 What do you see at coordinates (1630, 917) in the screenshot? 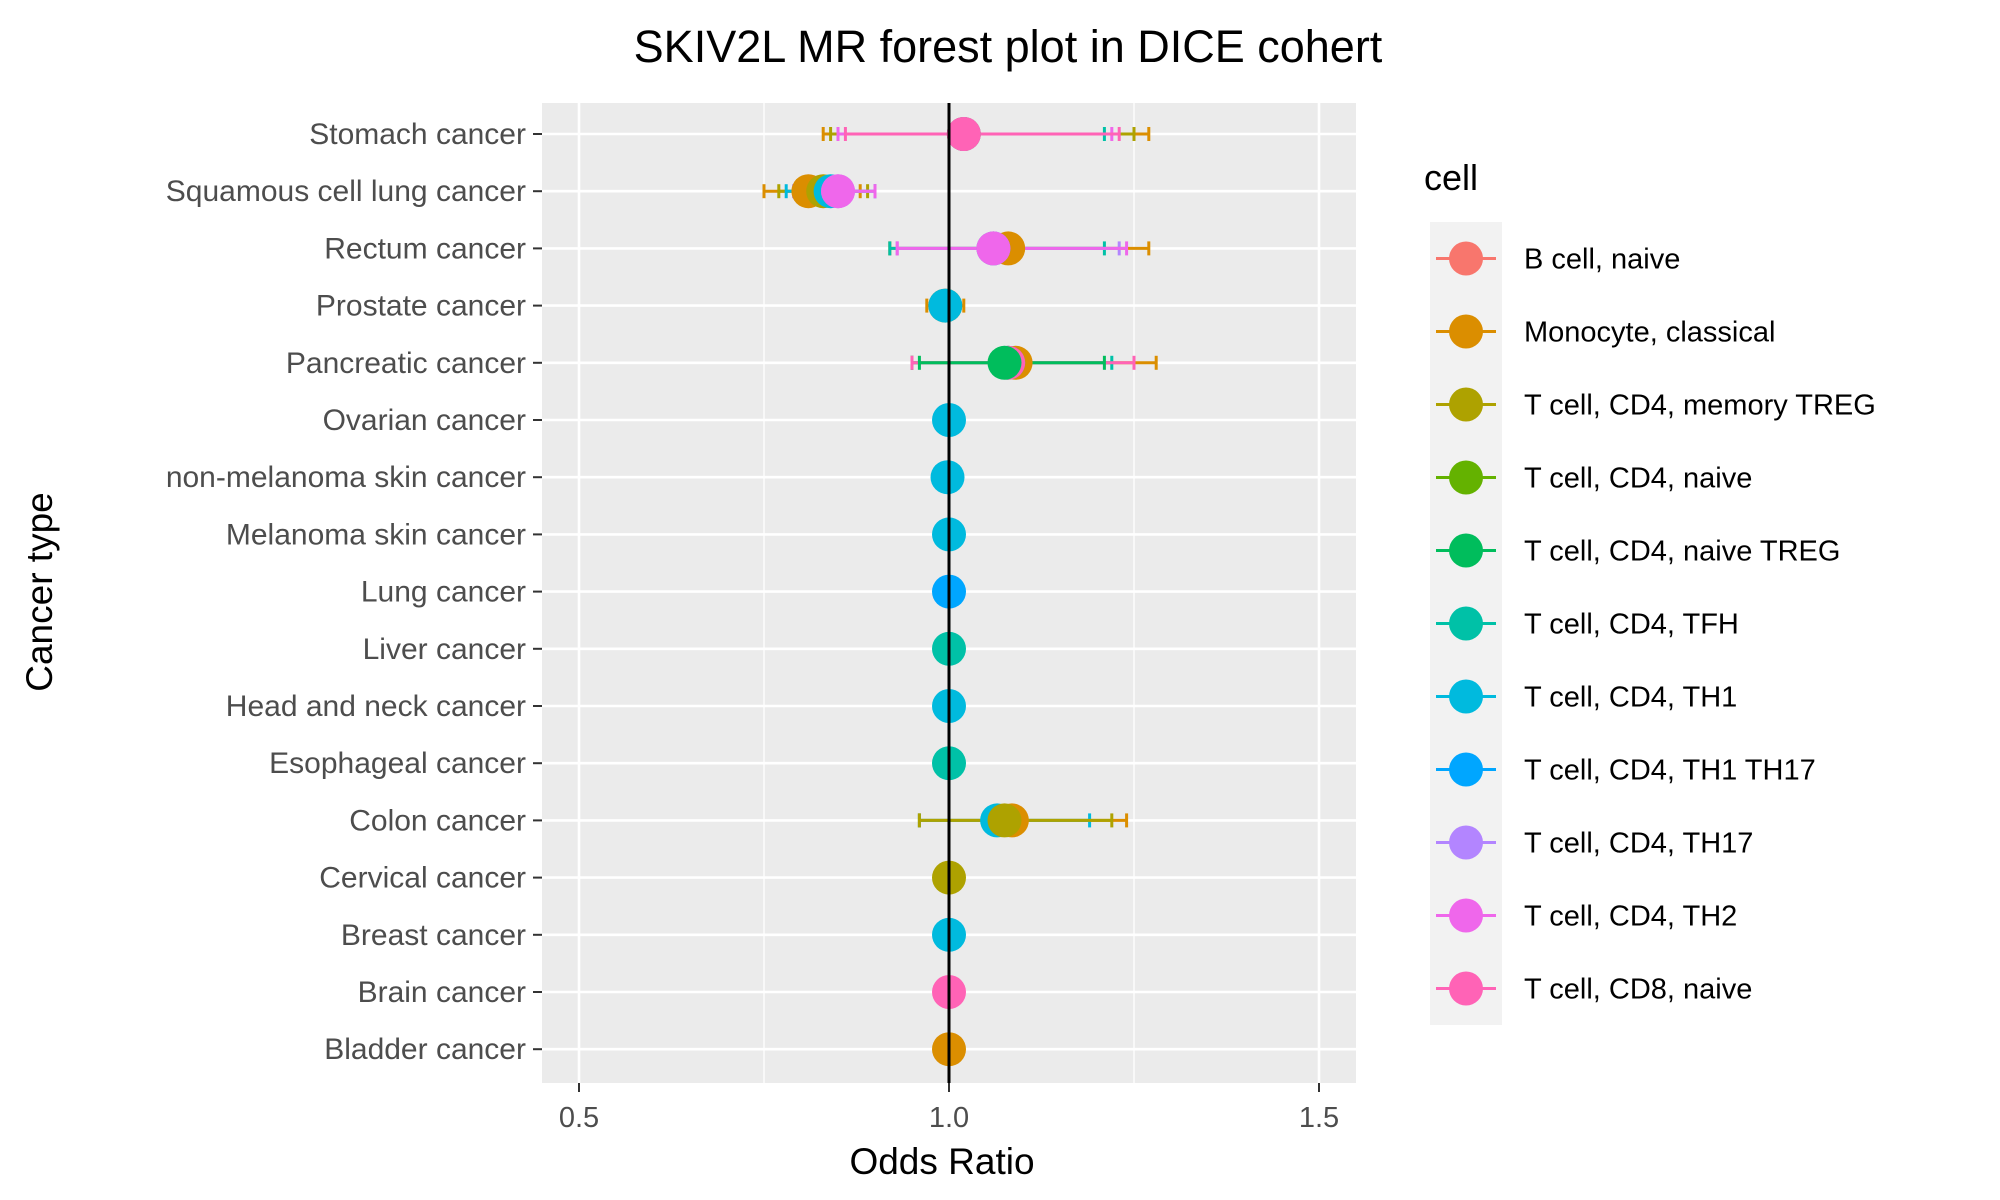
I see `legend-label: T cell, CD4, TH2` at bounding box center [1630, 917].